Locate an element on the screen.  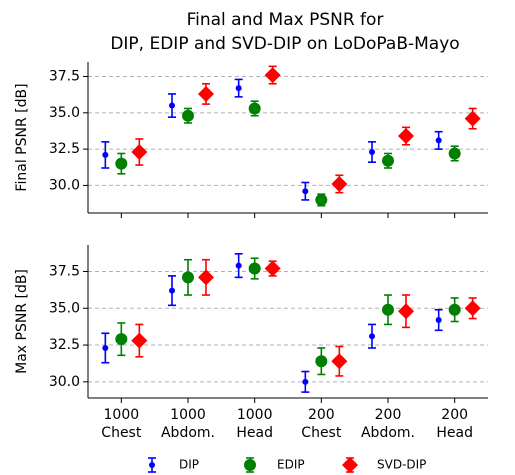
legend-label: DIP is located at coordinates (189, 465).